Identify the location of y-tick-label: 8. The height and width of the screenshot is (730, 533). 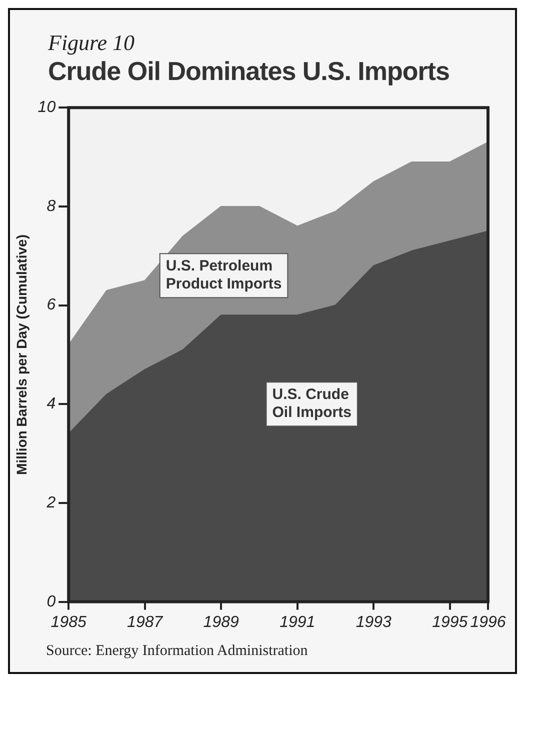
(51, 206).